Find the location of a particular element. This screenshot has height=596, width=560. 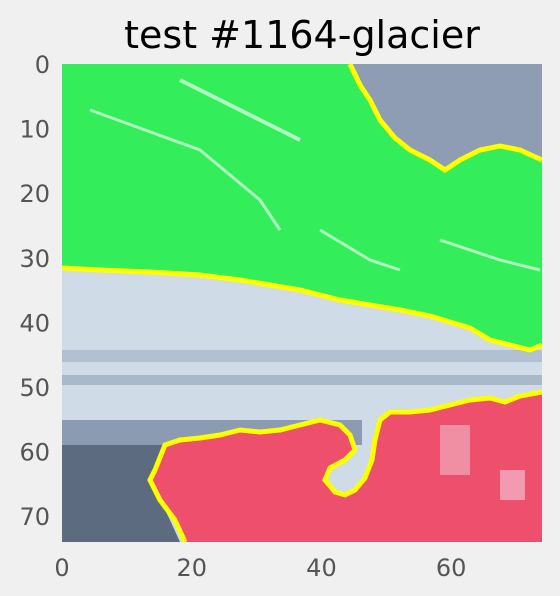

y-axis: 0 10 20 30 40 50 60 70 is located at coordinates (34, 291).